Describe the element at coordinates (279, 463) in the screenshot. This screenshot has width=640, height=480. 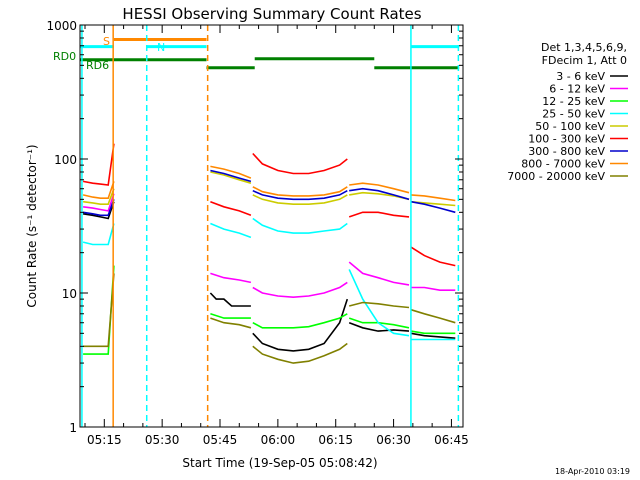
I see `x-axis-label: Start Time (19-Sep-05 05:08:42)` at that location.